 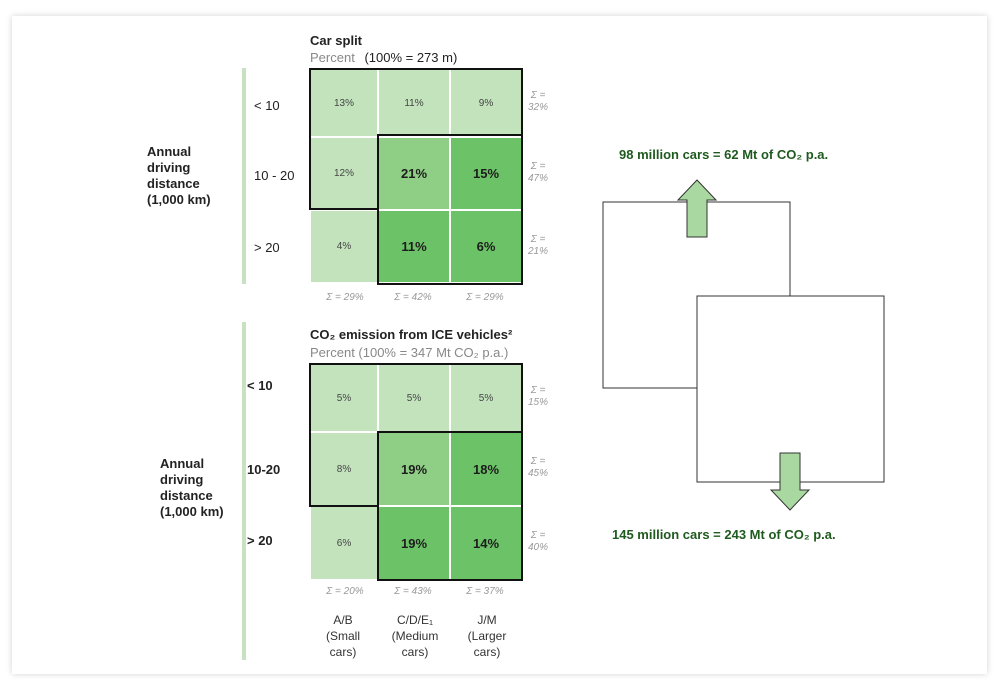 I want to click on bottom-region-outline-low, so click(x=416, y=435).